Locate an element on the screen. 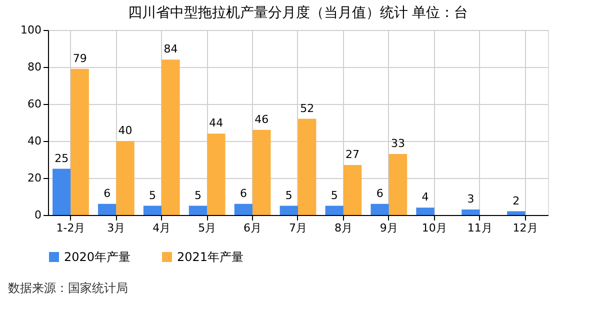 The width and height of the screenshot is (590, 330). data-label: 40 is located at coordinates (125, 130).